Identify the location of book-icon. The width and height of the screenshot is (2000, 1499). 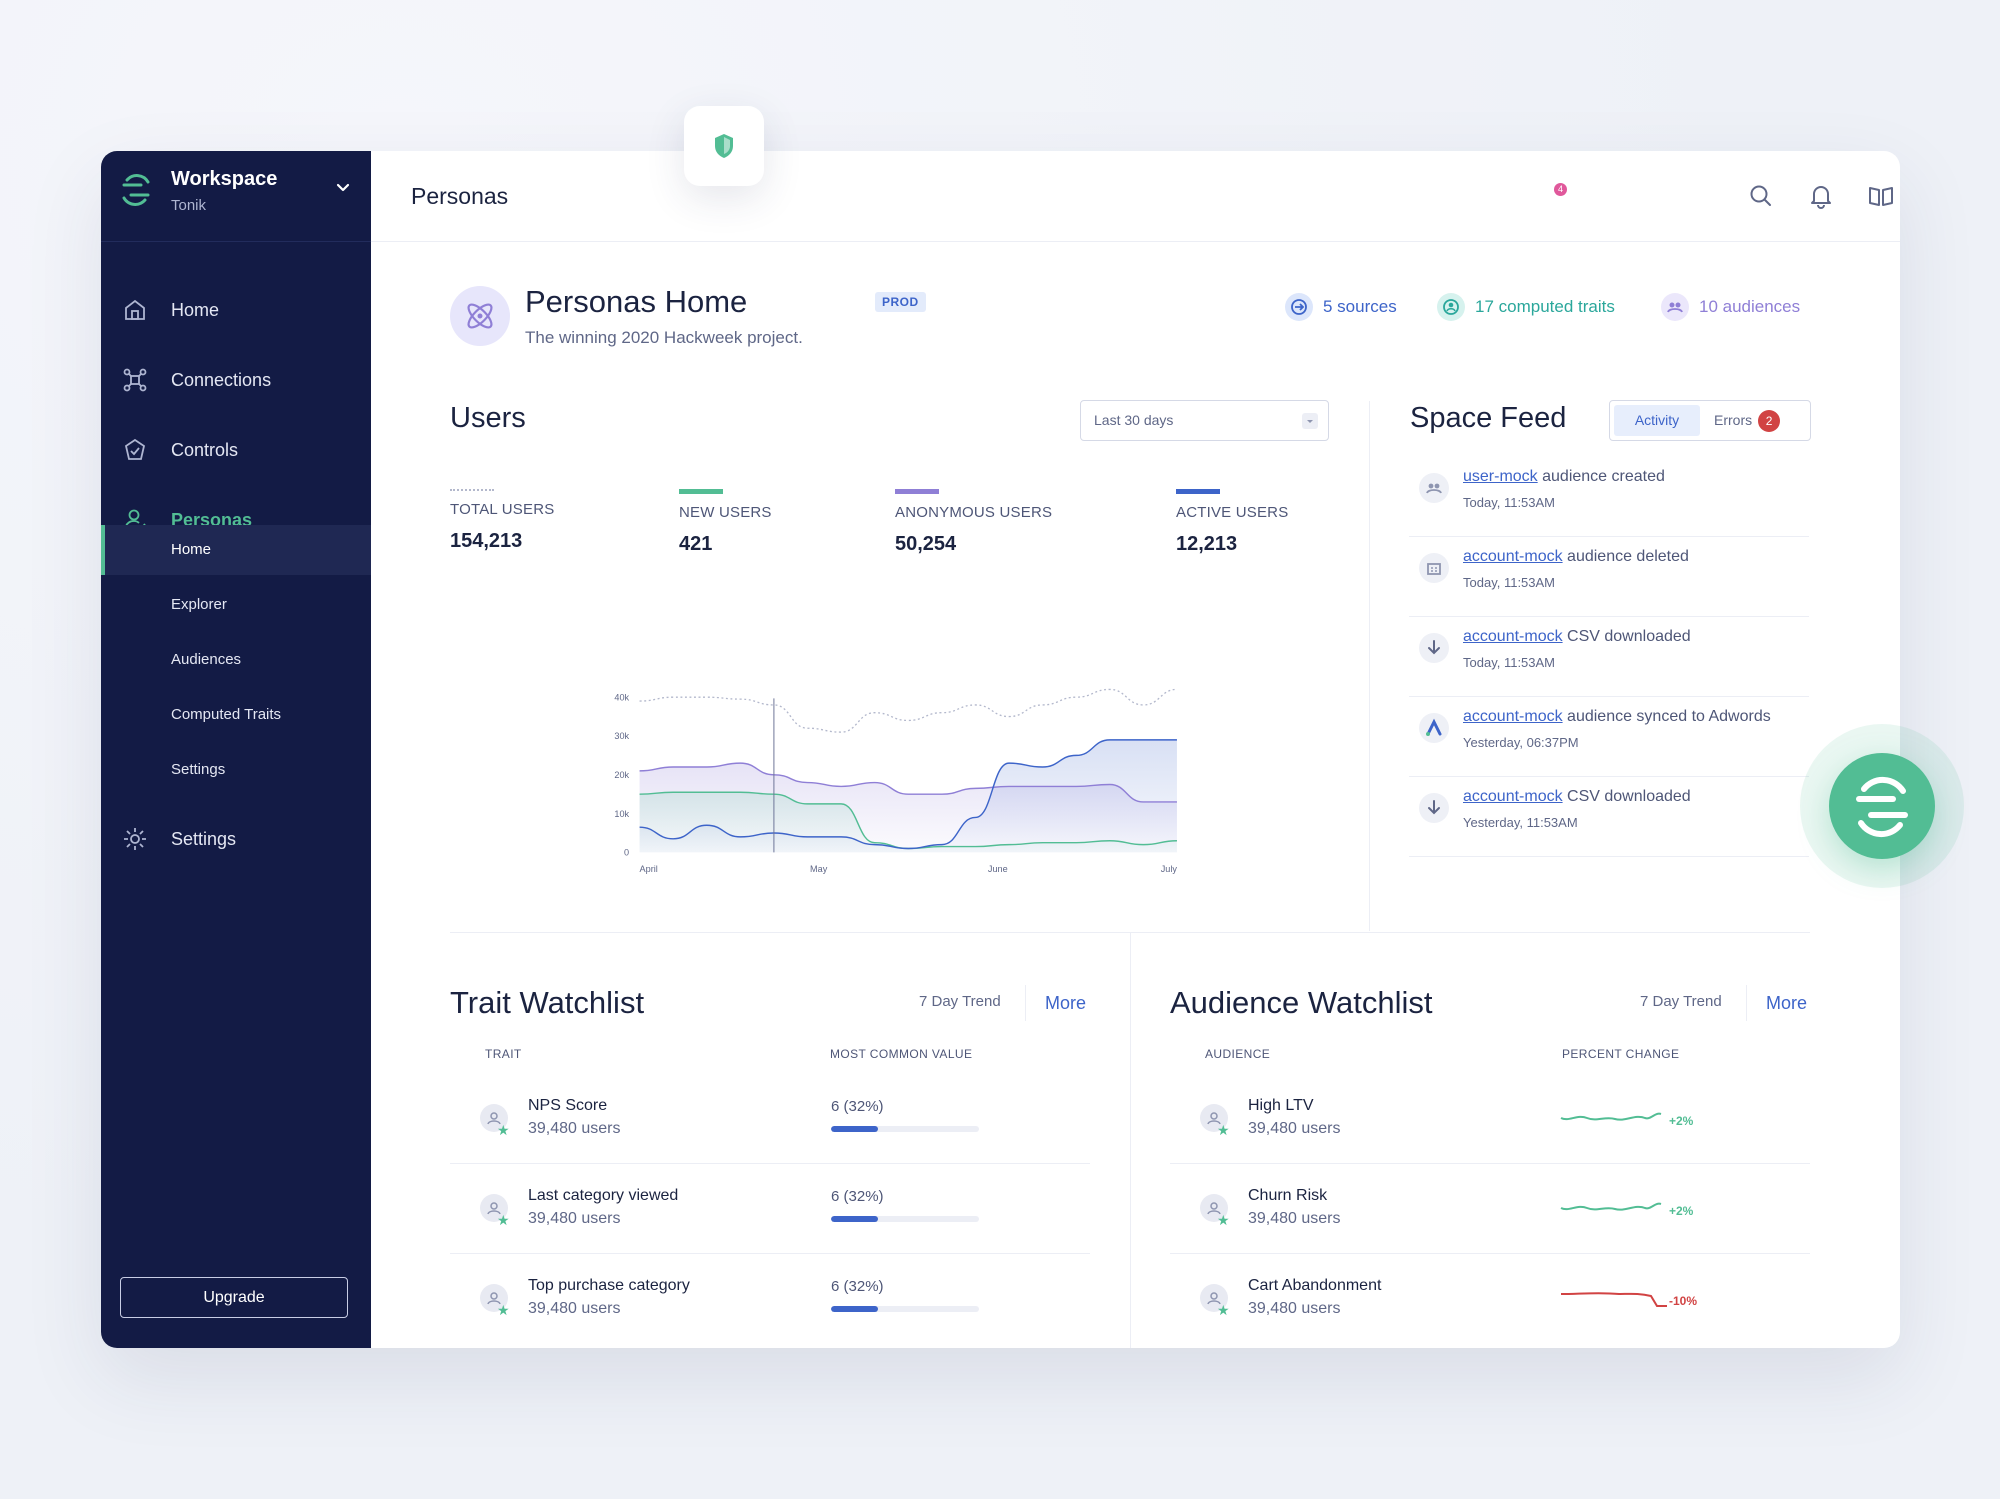
(1881, 196).